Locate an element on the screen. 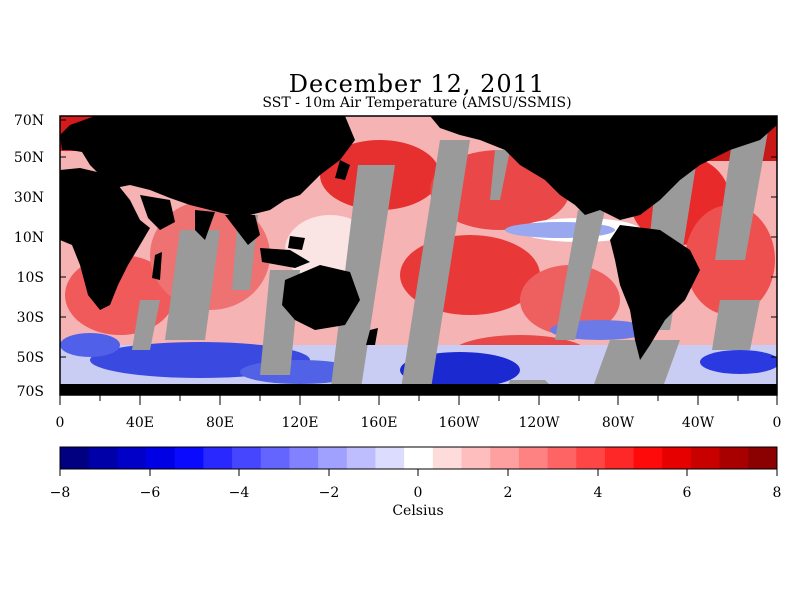  map-title: December 12, 2011 is located at coordinates (417, 84).